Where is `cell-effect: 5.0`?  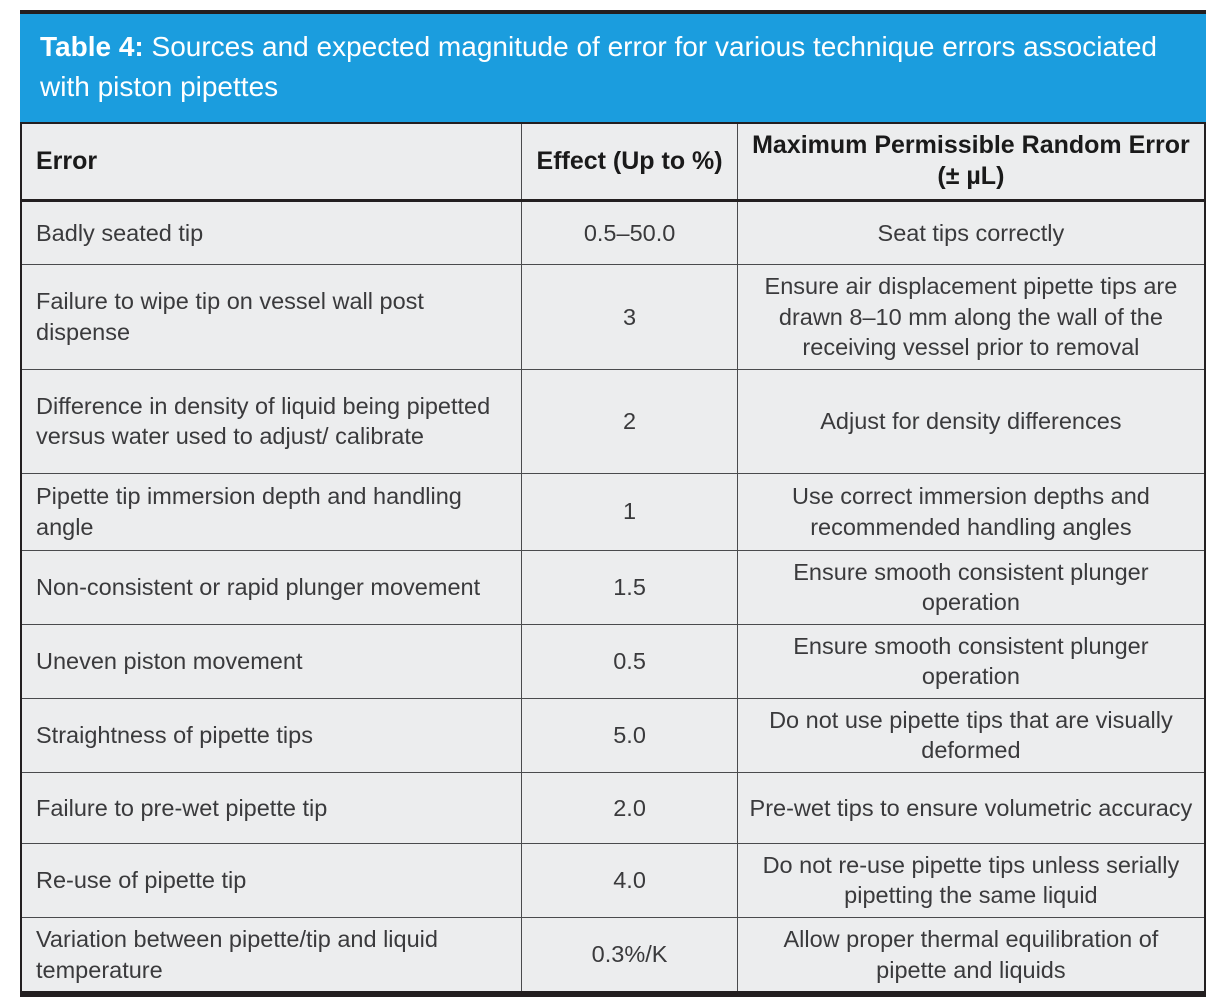
cell-effect: 5.0 is located at coordinates (629, 735).